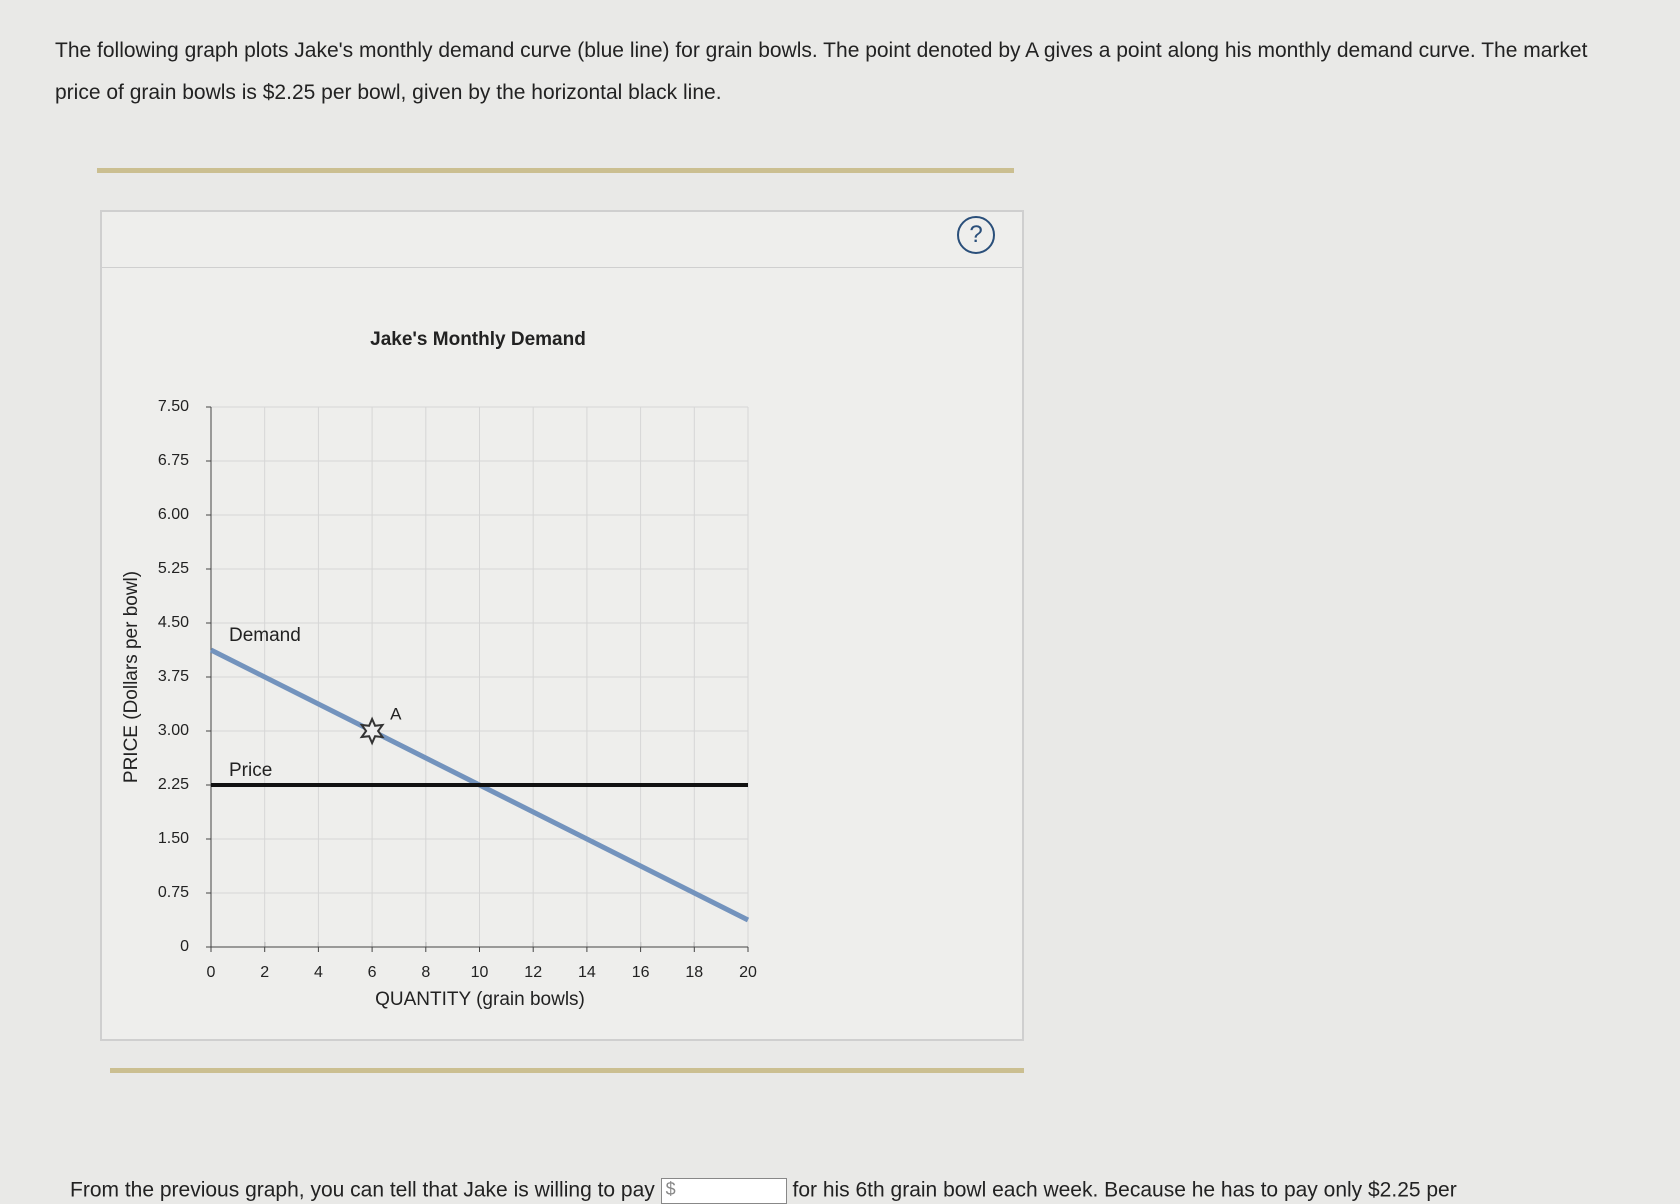  What do you see at coordinates (641, 972) in the screenshot?
I see `x-tick-label: 16` at bounding box center [641, 972].